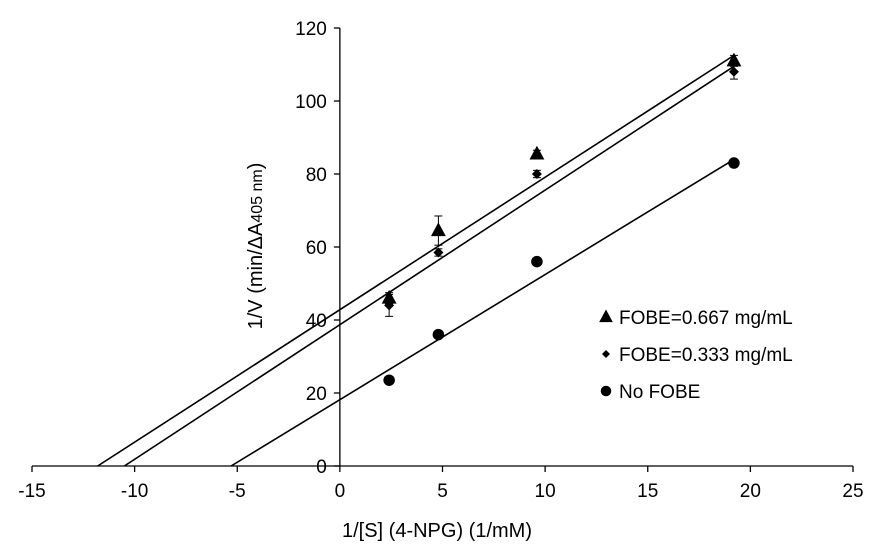 The height and width of the screenshot is (549, 870). Describe the element at coordinates (606, 316) in the screenshot. I see `legend-marker-triangle` at that location.